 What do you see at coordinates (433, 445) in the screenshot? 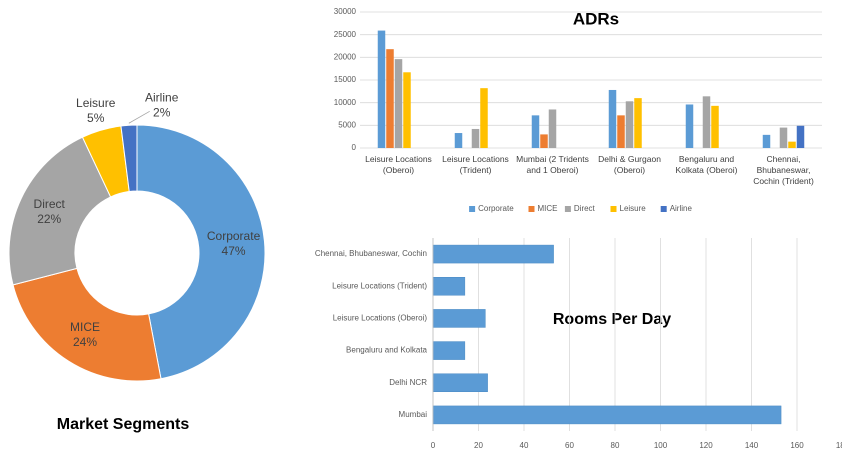
I see `x-tick-label: 0` at bounding box center [433, 445].